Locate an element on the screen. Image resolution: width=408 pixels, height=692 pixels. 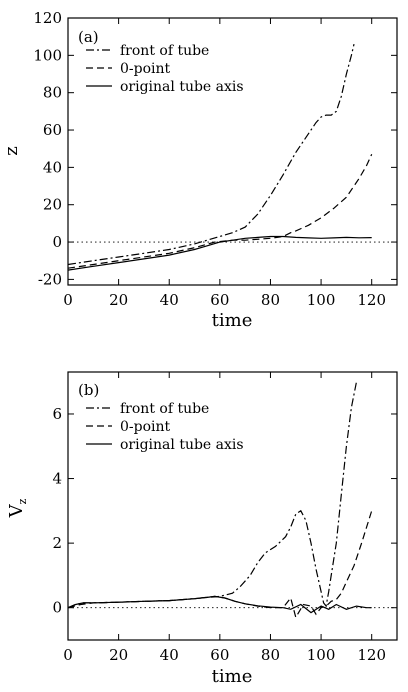
x-axis-label-b: time is located at coordinates (232, 676).